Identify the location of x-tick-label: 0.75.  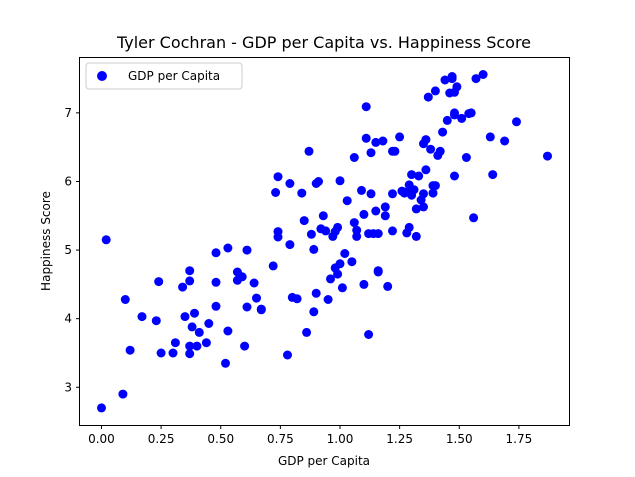
(280, 439).